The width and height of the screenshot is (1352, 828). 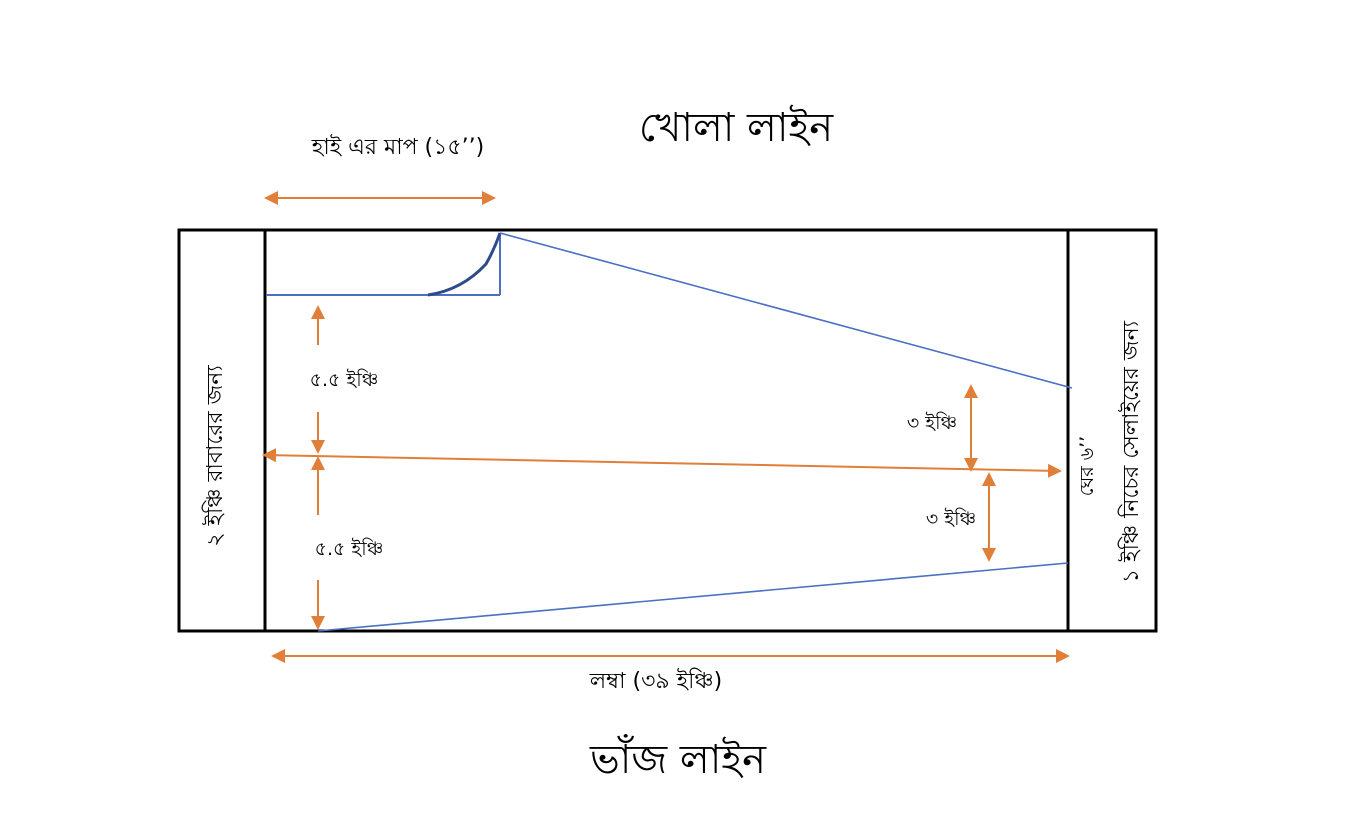 What do you see at coordinates (951, 519) in the screenshot?
I see `right-lower-label: ৩ ইঞ্চি` at bounding box center [951, 519].